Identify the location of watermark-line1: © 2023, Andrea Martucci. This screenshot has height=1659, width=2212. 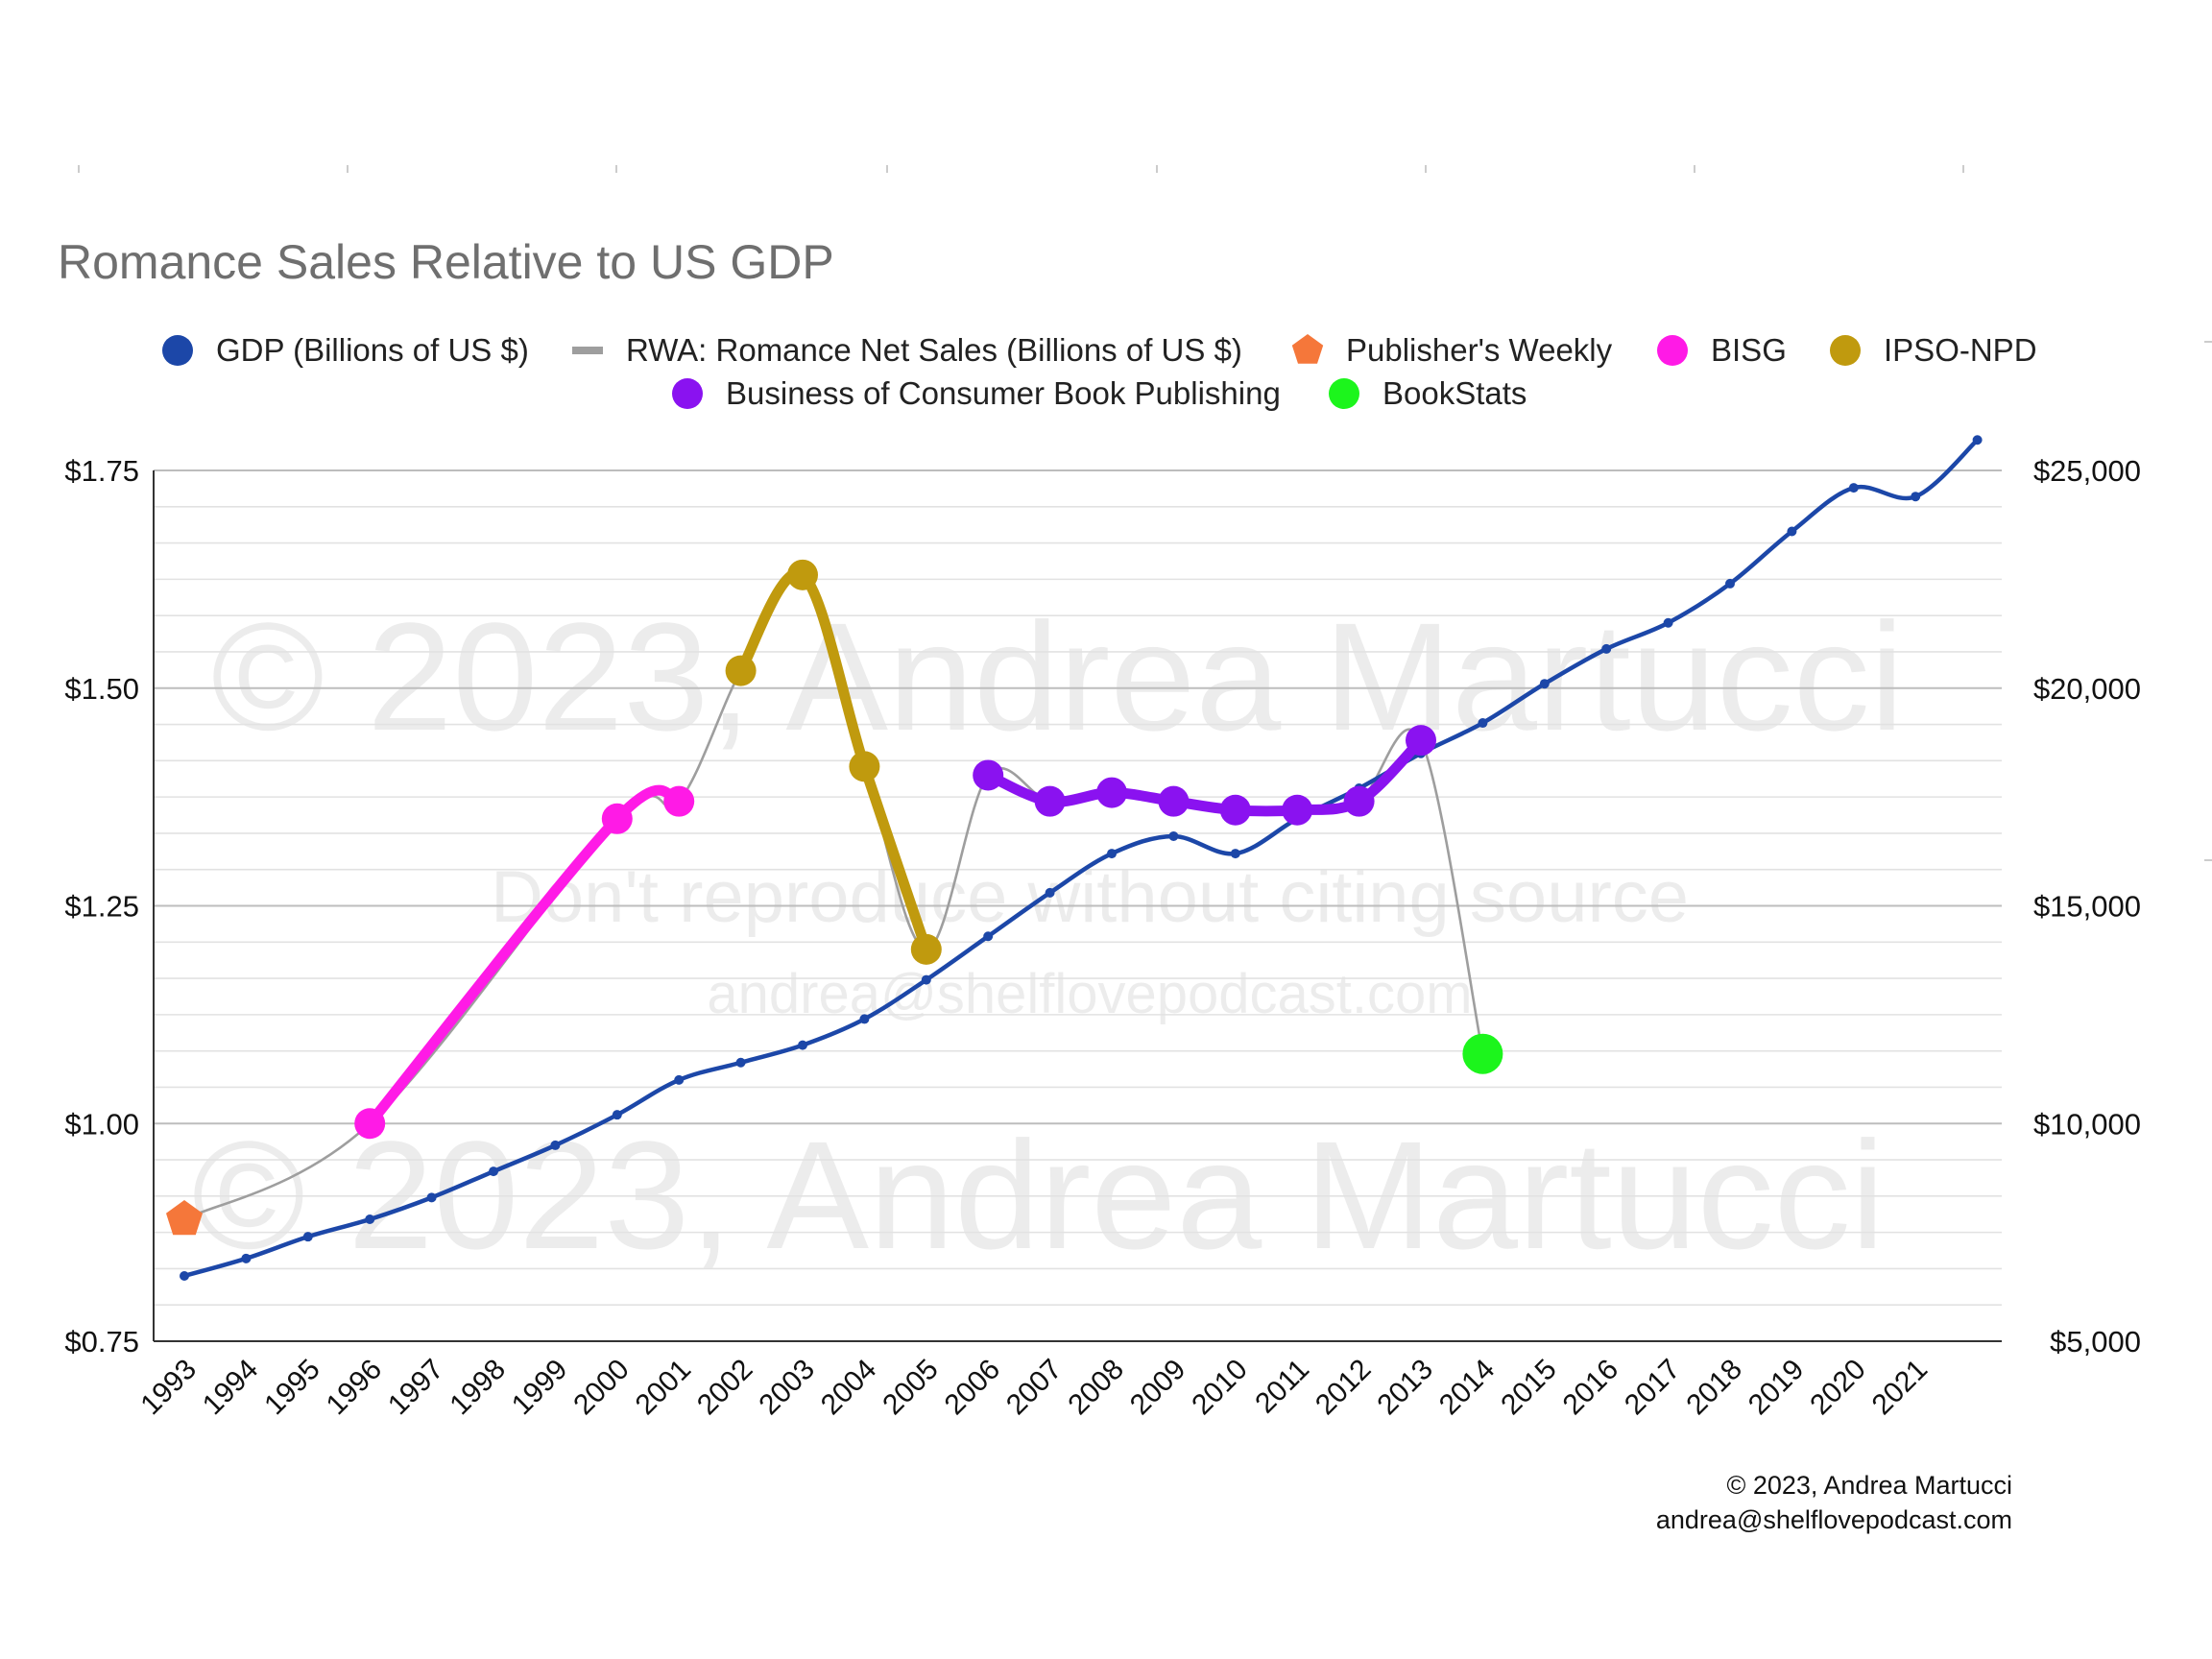
(1057, 676).